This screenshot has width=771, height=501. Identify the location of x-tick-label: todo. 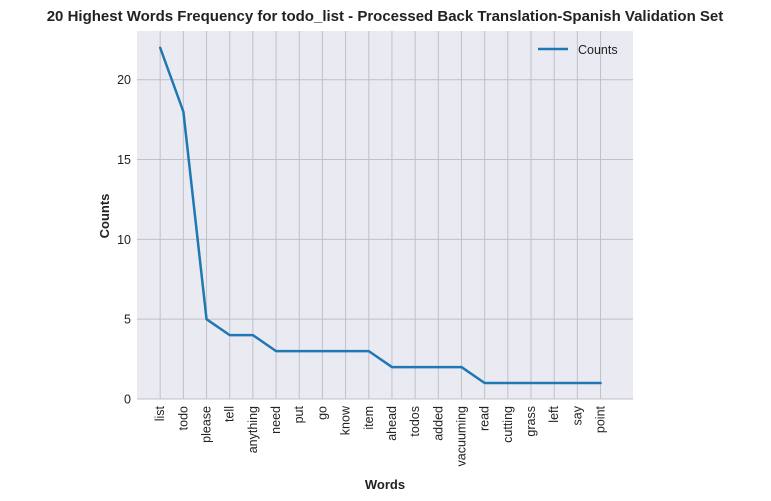
(183, 418).